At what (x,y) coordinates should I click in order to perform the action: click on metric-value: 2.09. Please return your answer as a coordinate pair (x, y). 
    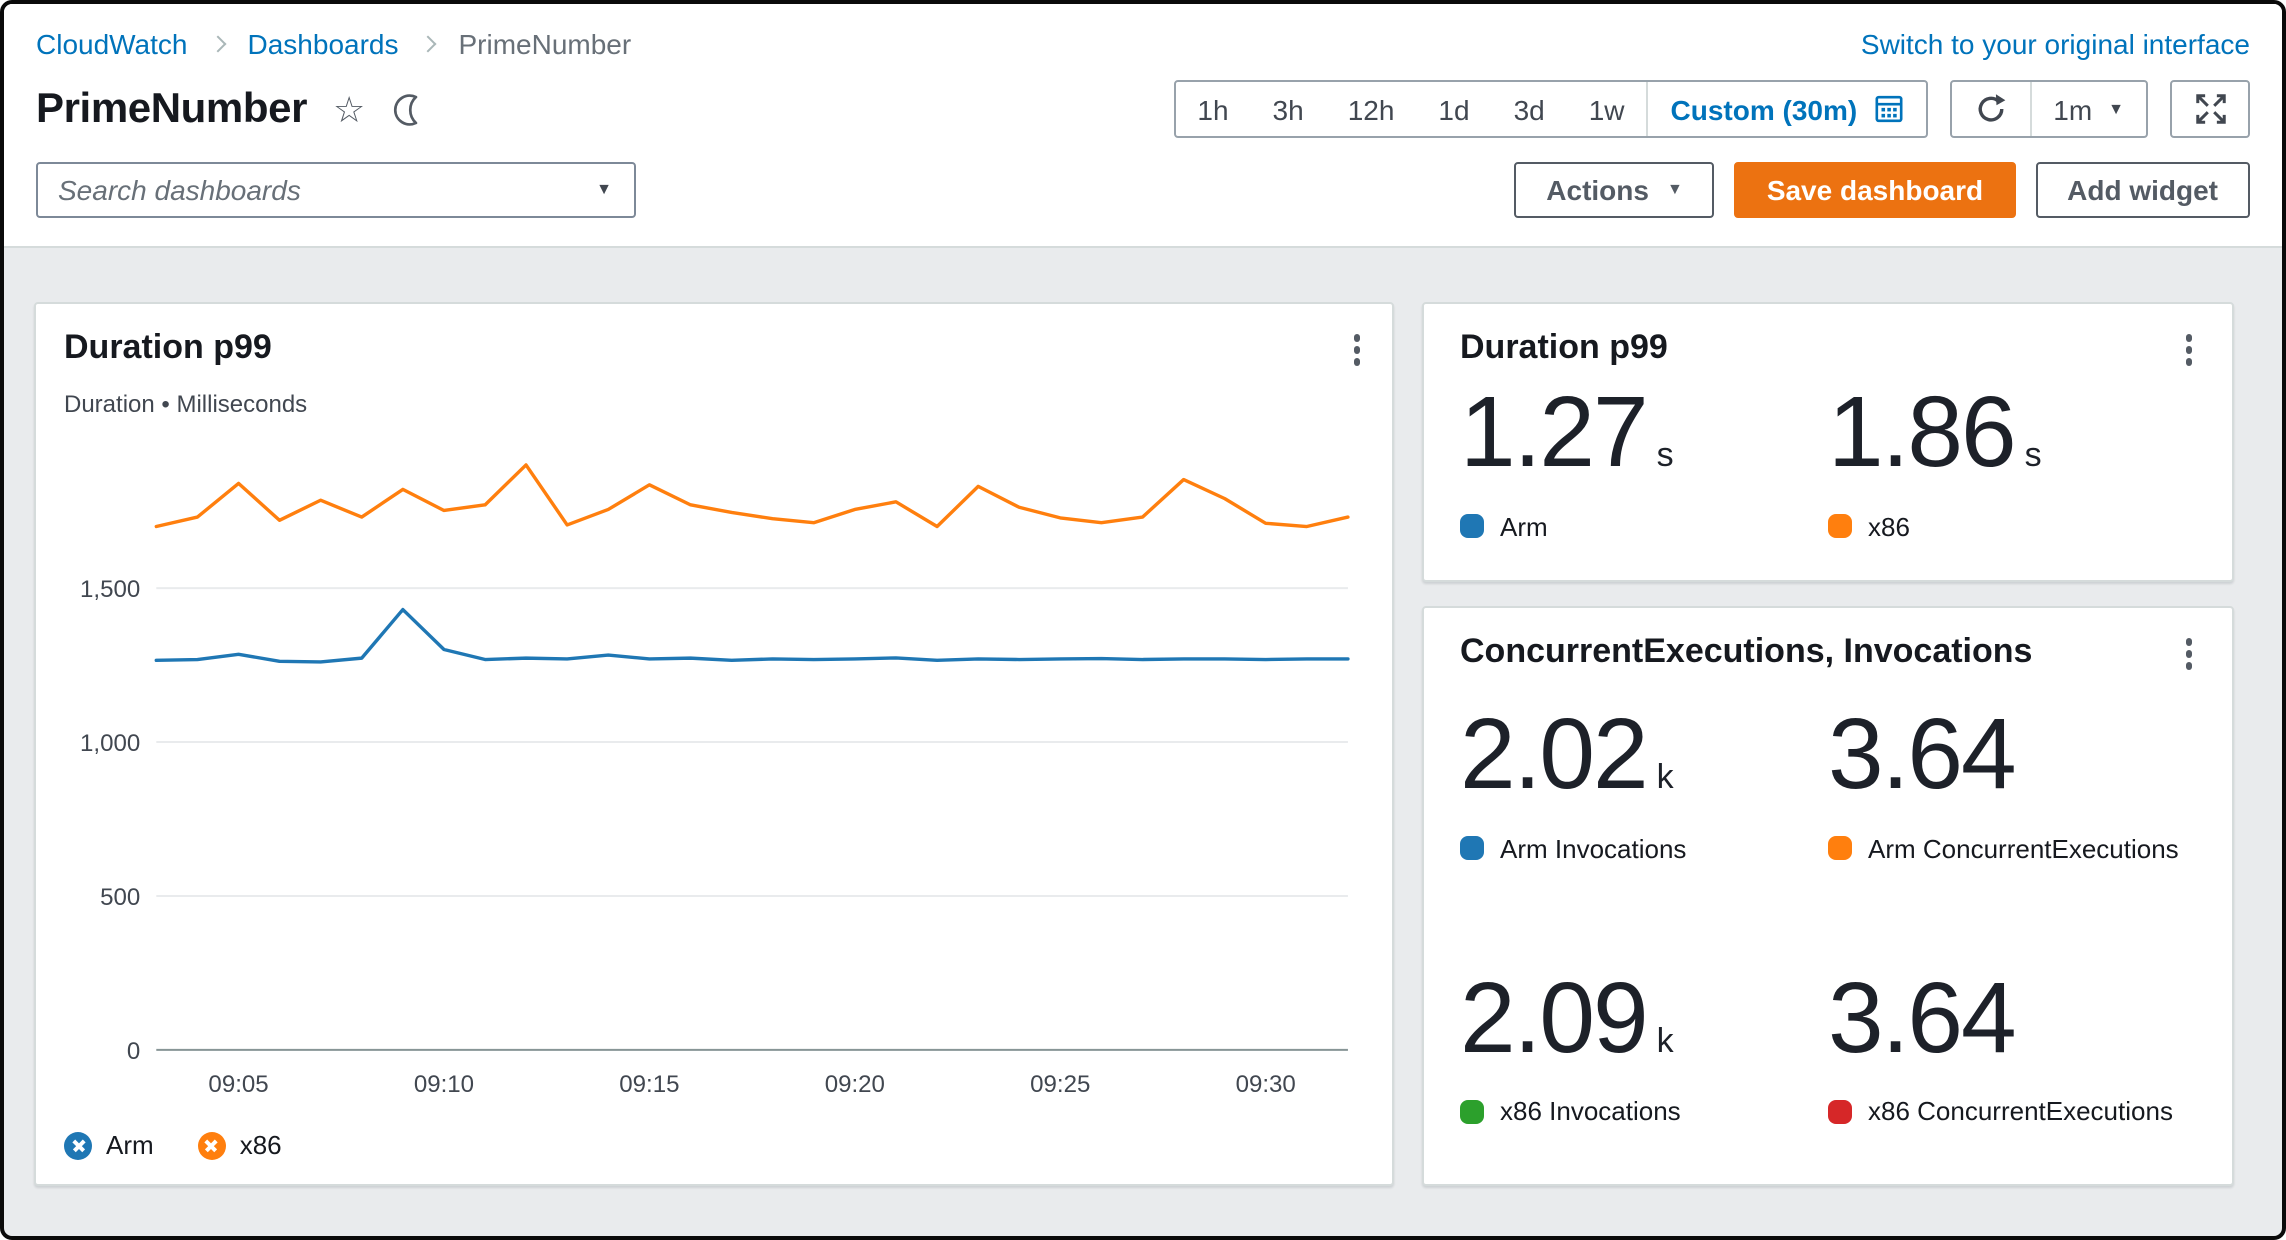
    Looking at the image, I should click on (1554, 1017).